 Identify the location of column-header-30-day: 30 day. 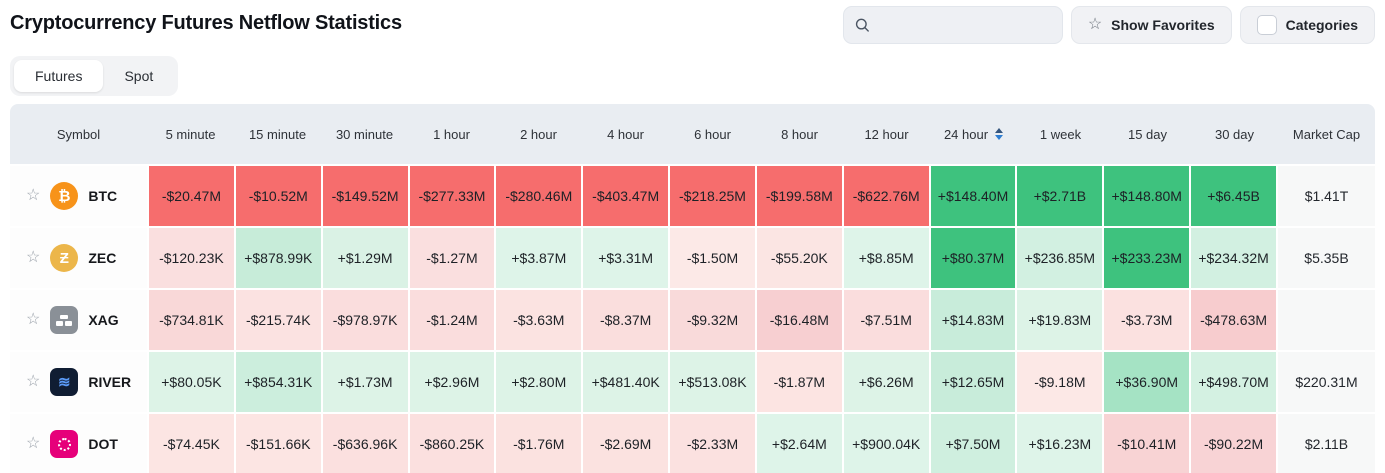
(1234, 134).